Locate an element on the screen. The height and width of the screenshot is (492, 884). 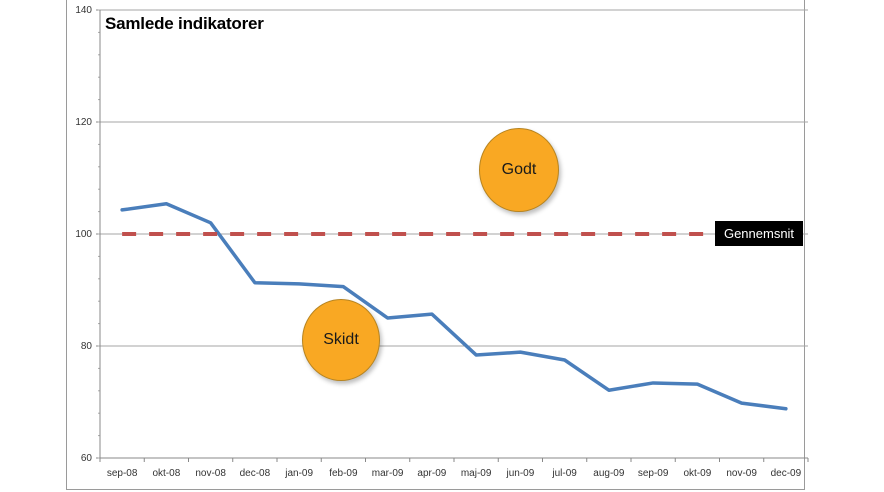
x-tick-label: apr-09 is located at coordinates (431, 473).